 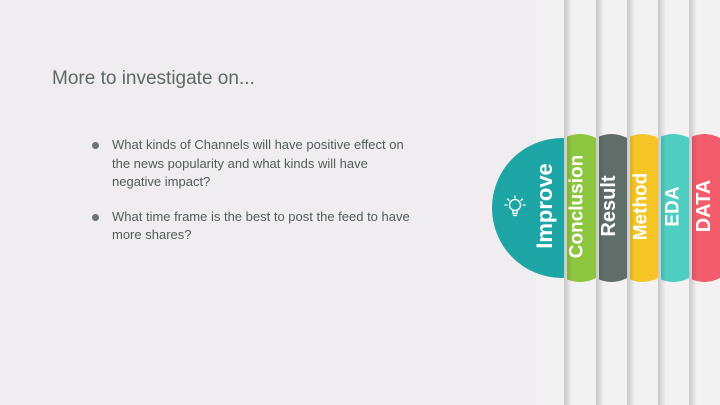 I want to click on tab-improve: Improve, so click(x=544, y=206).